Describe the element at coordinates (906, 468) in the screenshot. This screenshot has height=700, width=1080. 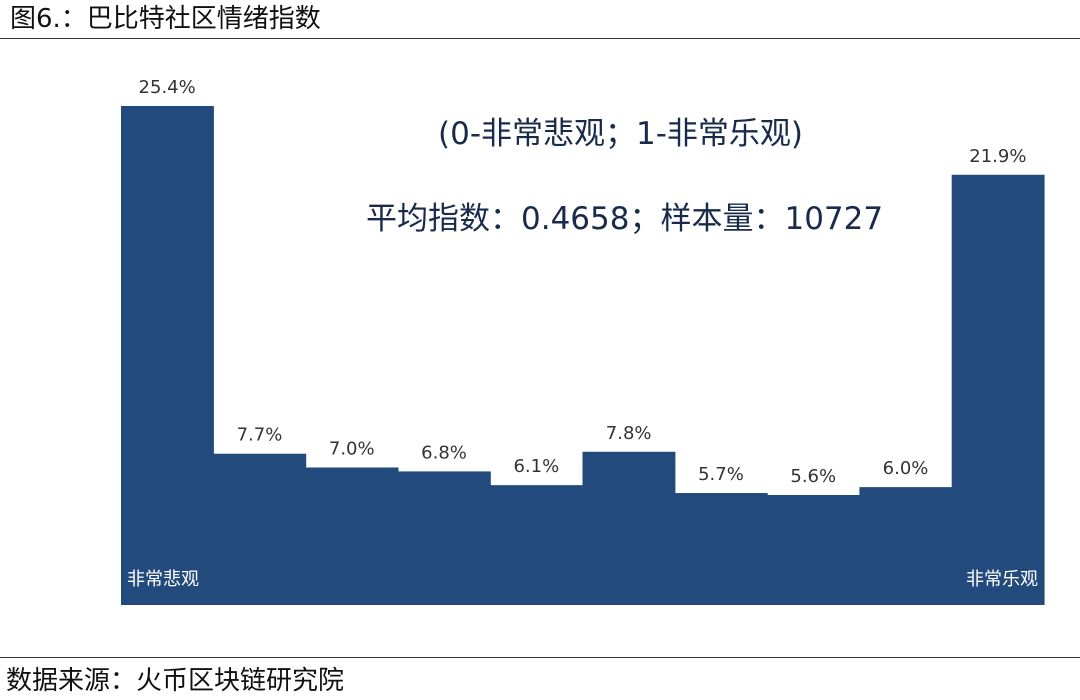
I see `bar-value-label: 6.0%` at that location.